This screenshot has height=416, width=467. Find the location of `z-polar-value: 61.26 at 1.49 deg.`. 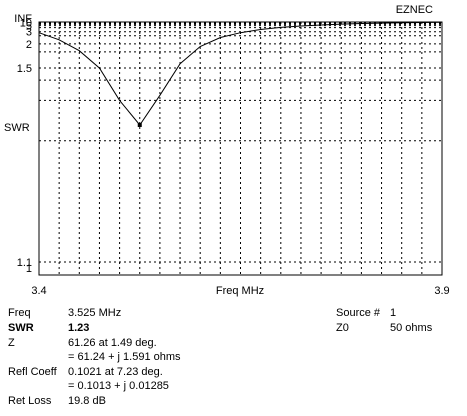

z-polar-value: 61.26 at 1.49 deg. is located at coordinates (112, 343).